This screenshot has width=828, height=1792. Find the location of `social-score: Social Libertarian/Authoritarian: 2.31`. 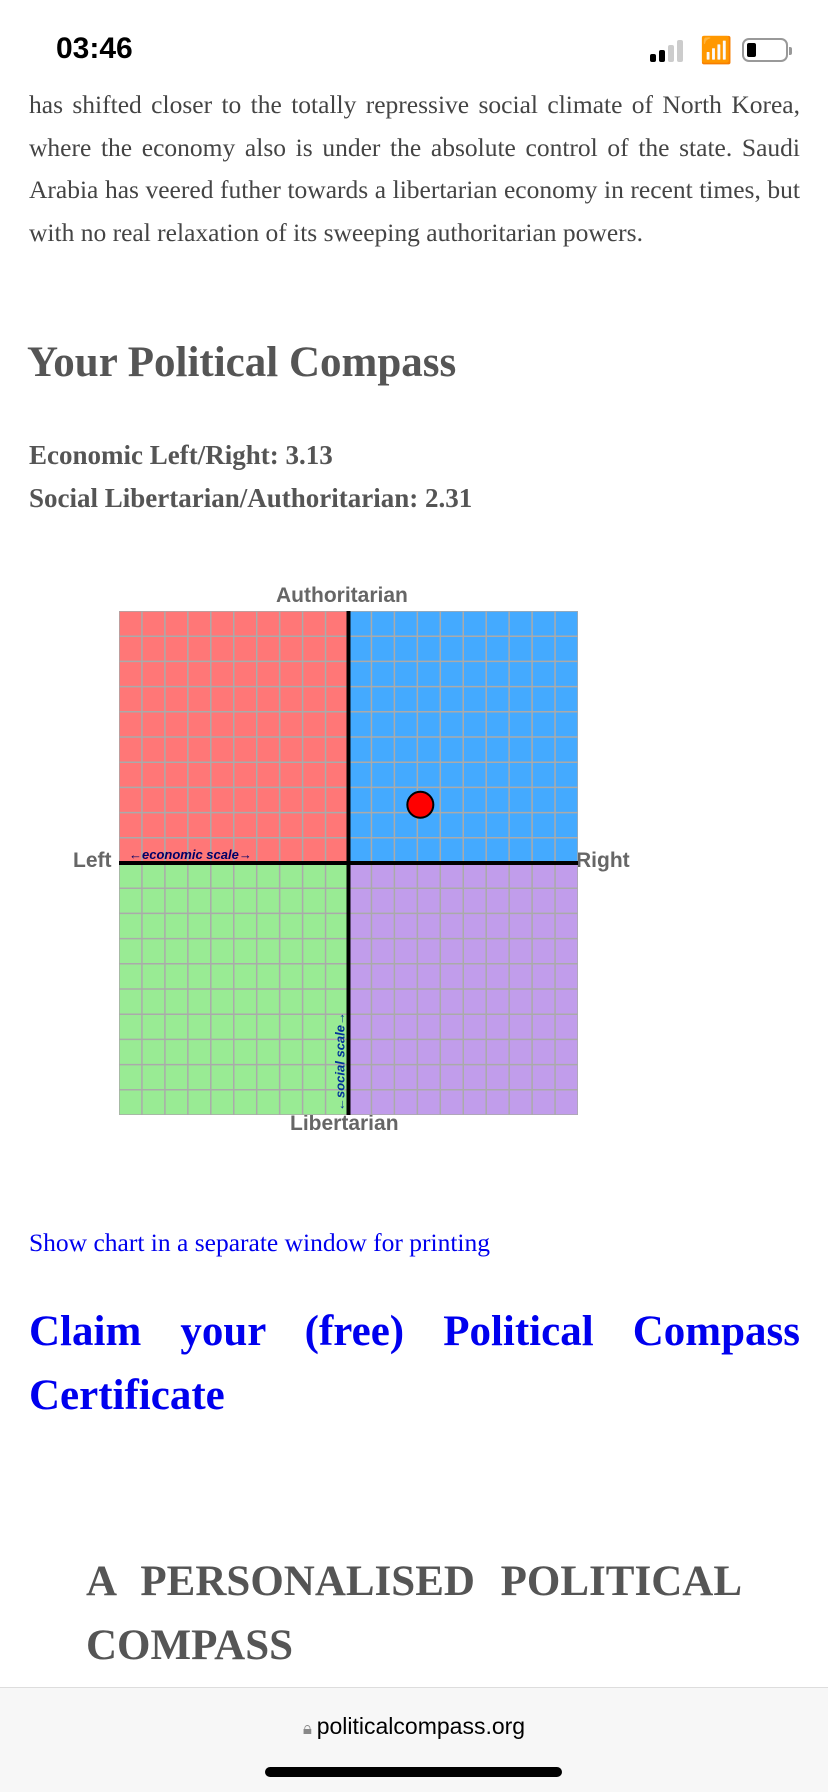

social-score: Social Libertarian/Authoritarian: 2.31 is located at coordinates (251, 498).